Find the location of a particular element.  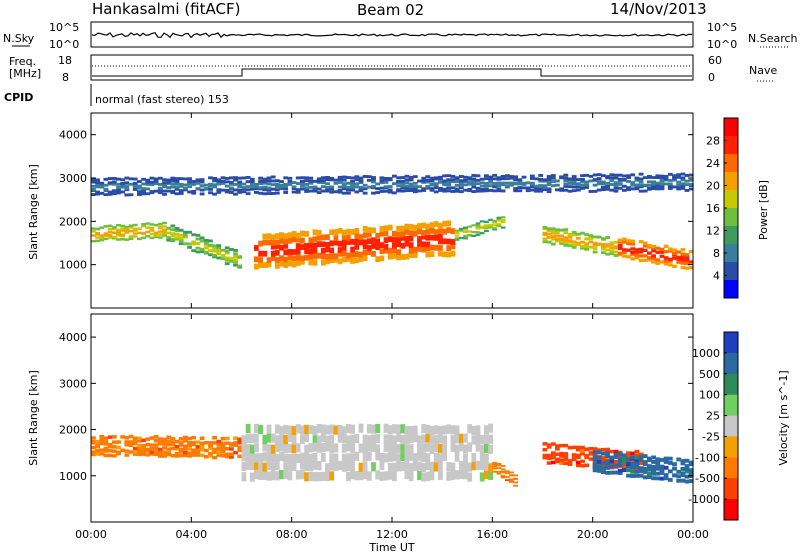

power-colorbar-swatch is located at coordinates (731, 127).